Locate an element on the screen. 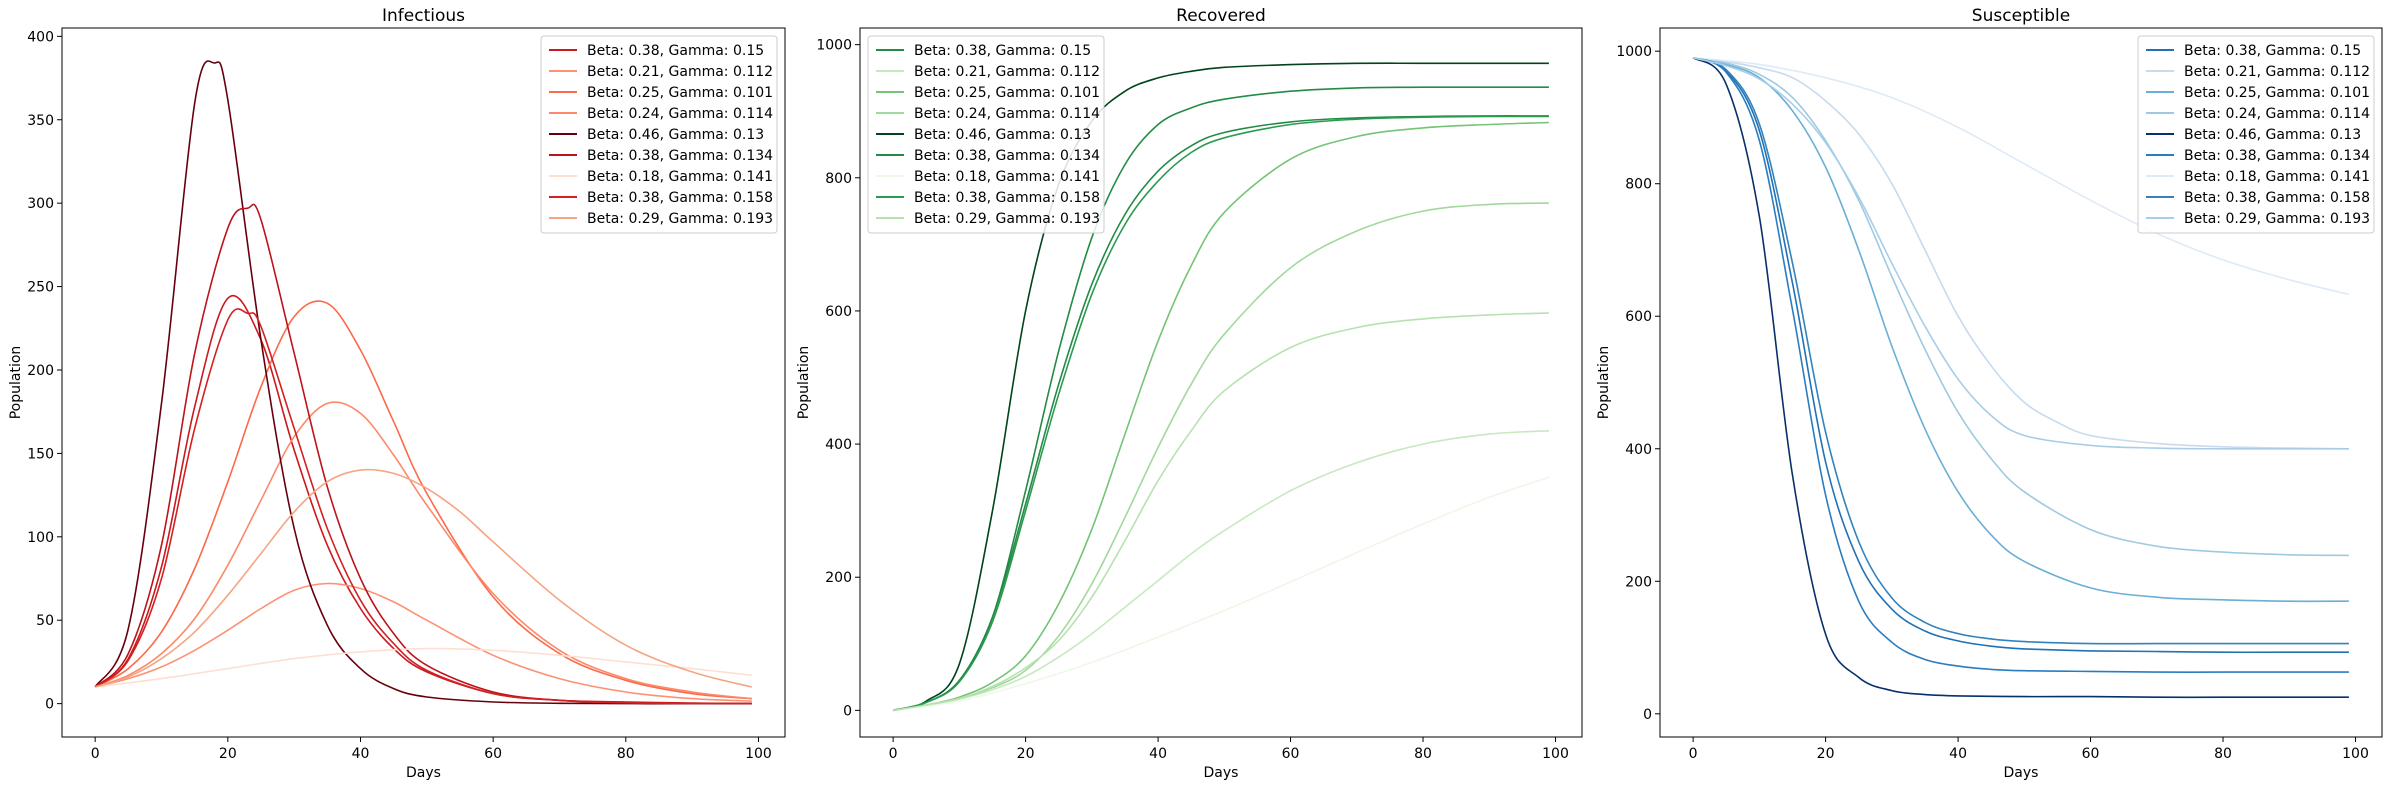  y-tick-label: 250 is located at coordinates (40, 288).